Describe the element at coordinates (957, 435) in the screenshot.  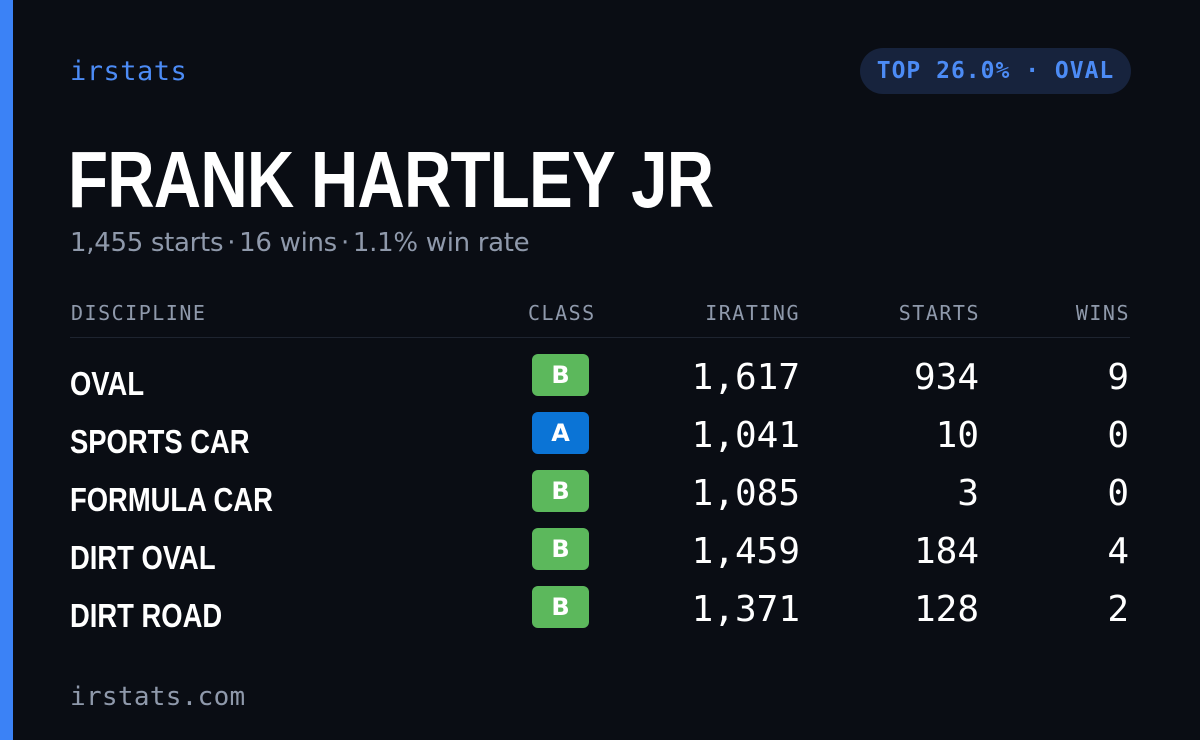
I see `starts-value: 10` at that location.